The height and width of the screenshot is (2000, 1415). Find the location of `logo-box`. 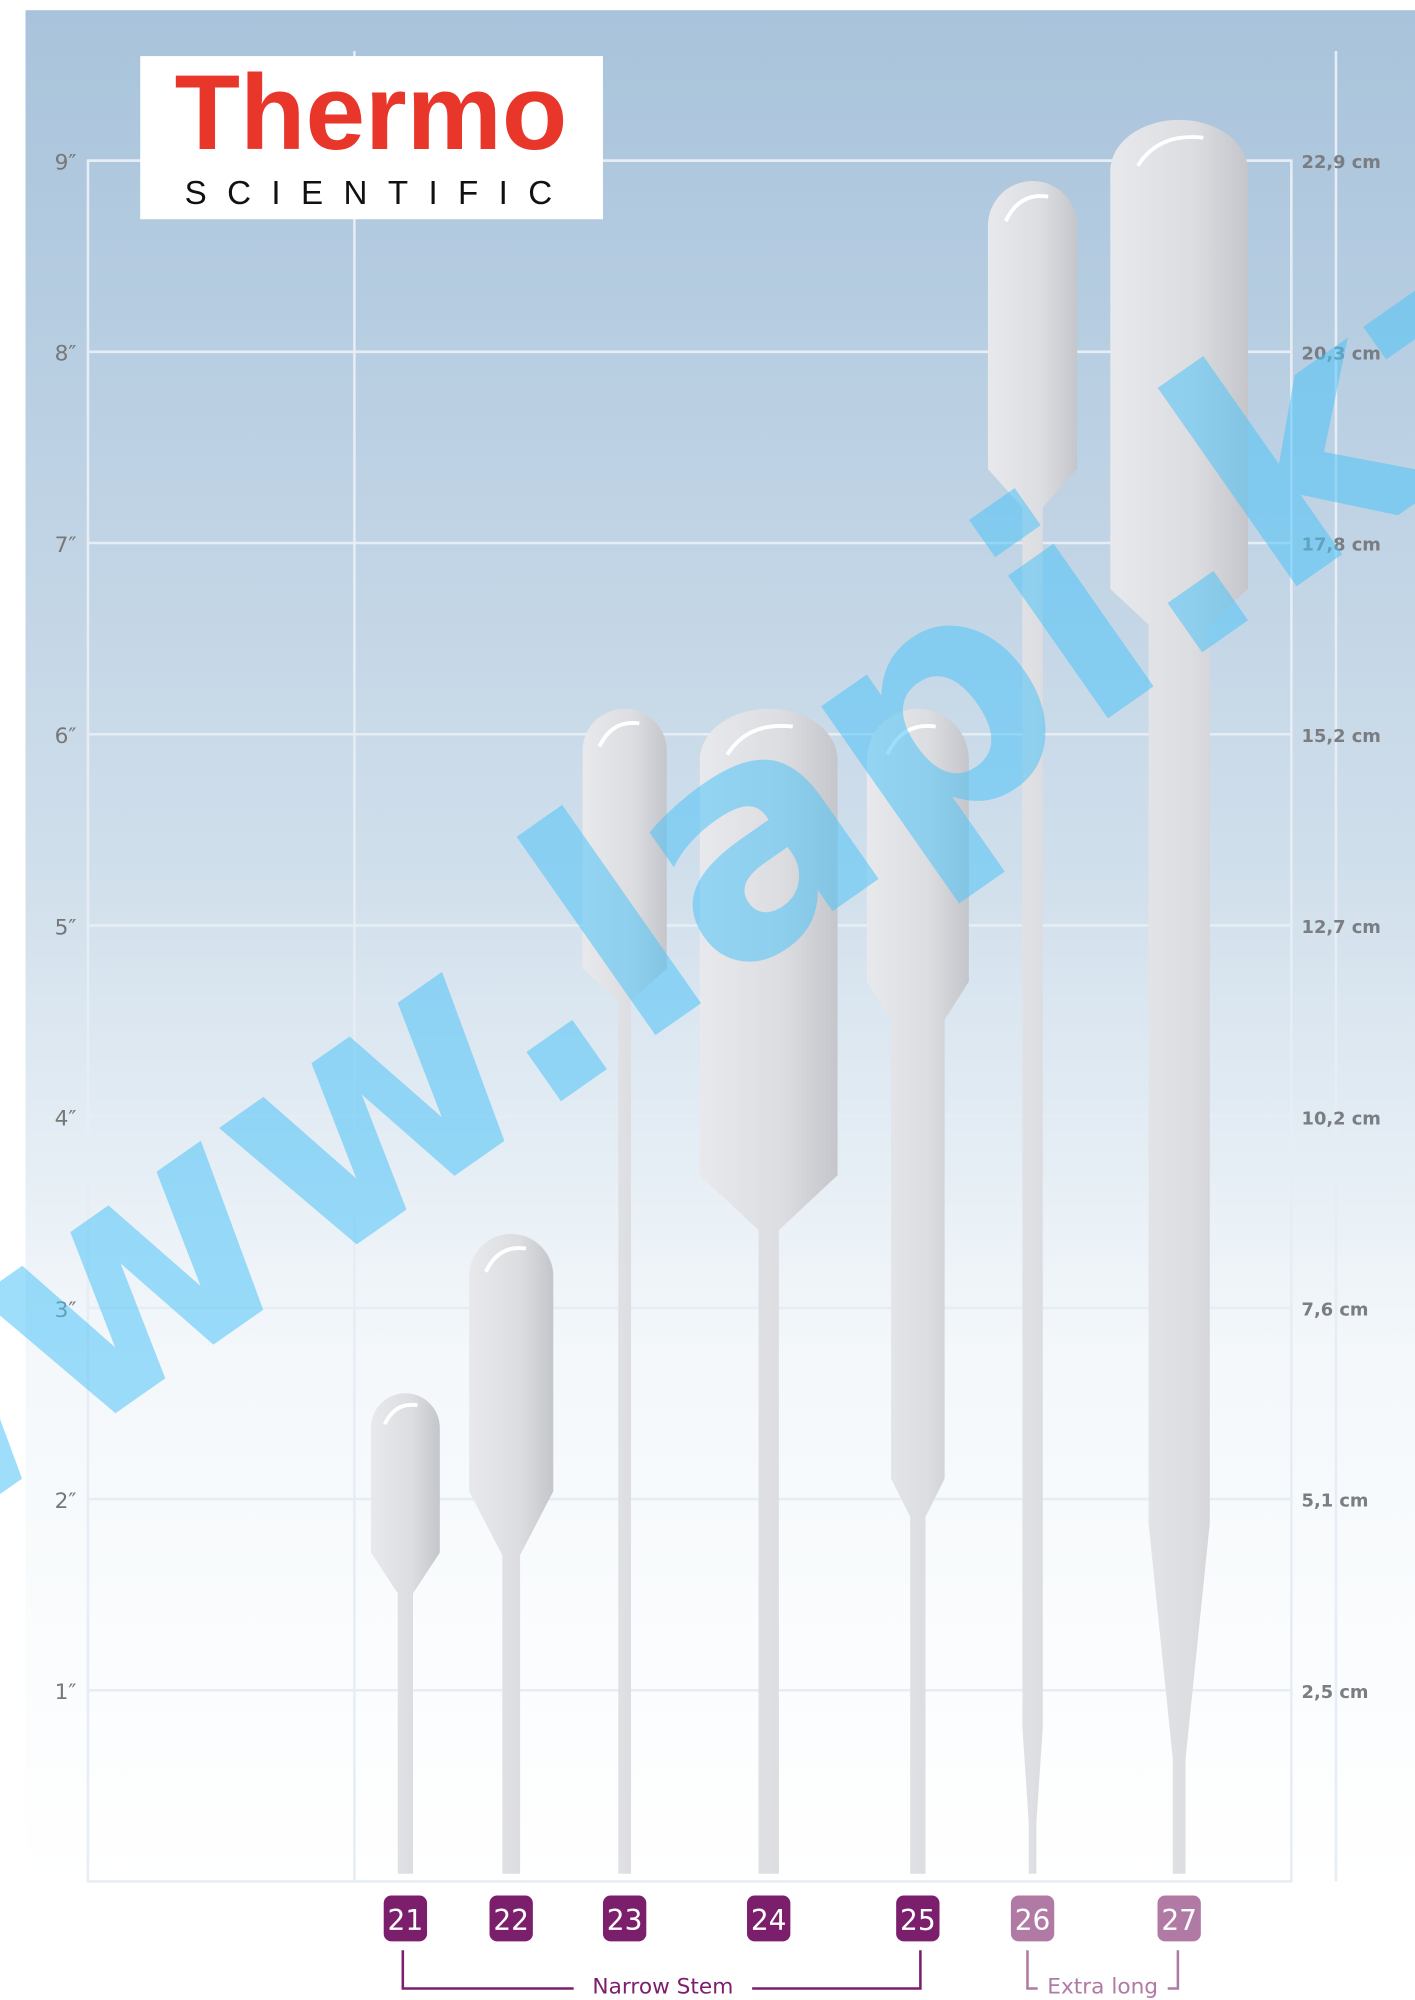

logo-box is located at coordinates (371, 138).